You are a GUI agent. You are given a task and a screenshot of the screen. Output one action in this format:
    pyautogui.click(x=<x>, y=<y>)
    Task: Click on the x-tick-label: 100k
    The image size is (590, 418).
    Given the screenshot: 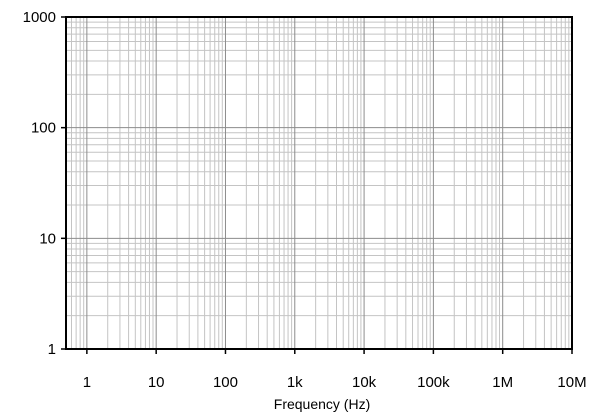 What is the action you would take?
    pyautogui.click(x=433, y=382)
    